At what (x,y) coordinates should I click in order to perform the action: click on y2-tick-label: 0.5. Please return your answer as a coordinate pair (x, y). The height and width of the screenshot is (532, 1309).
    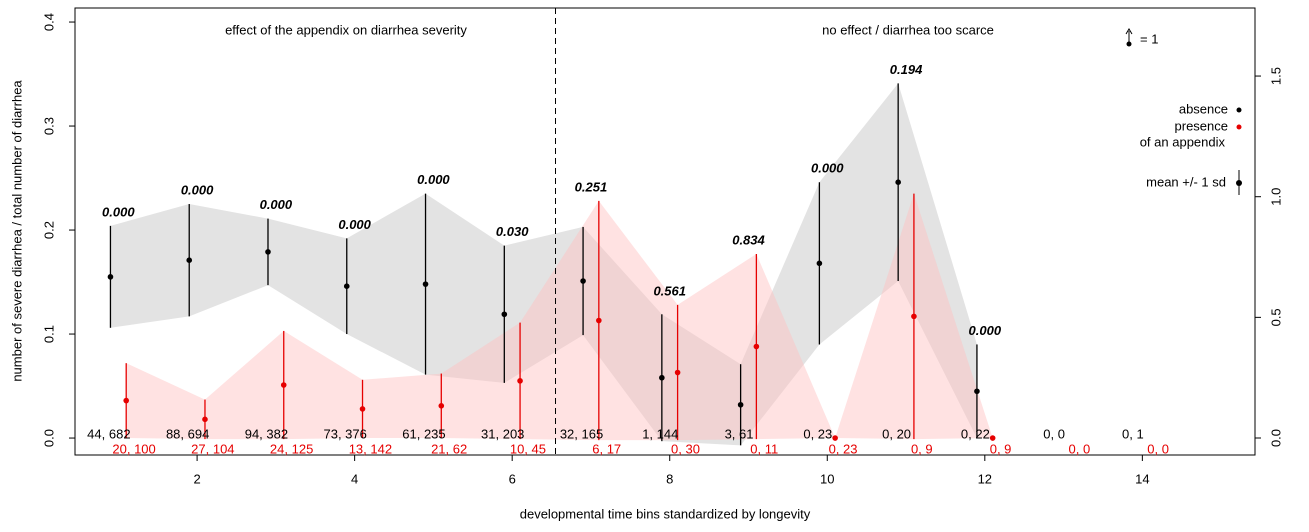
    Looking at the image, I should click on (1275, 317).